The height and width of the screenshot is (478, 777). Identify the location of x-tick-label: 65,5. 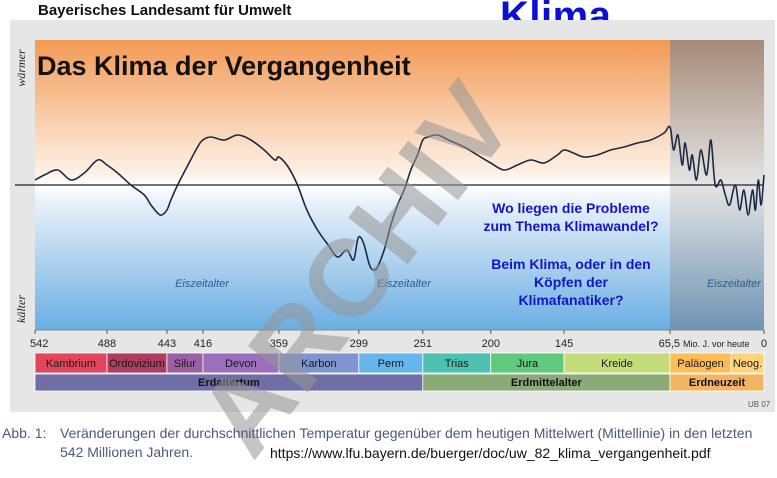
(669, 344).